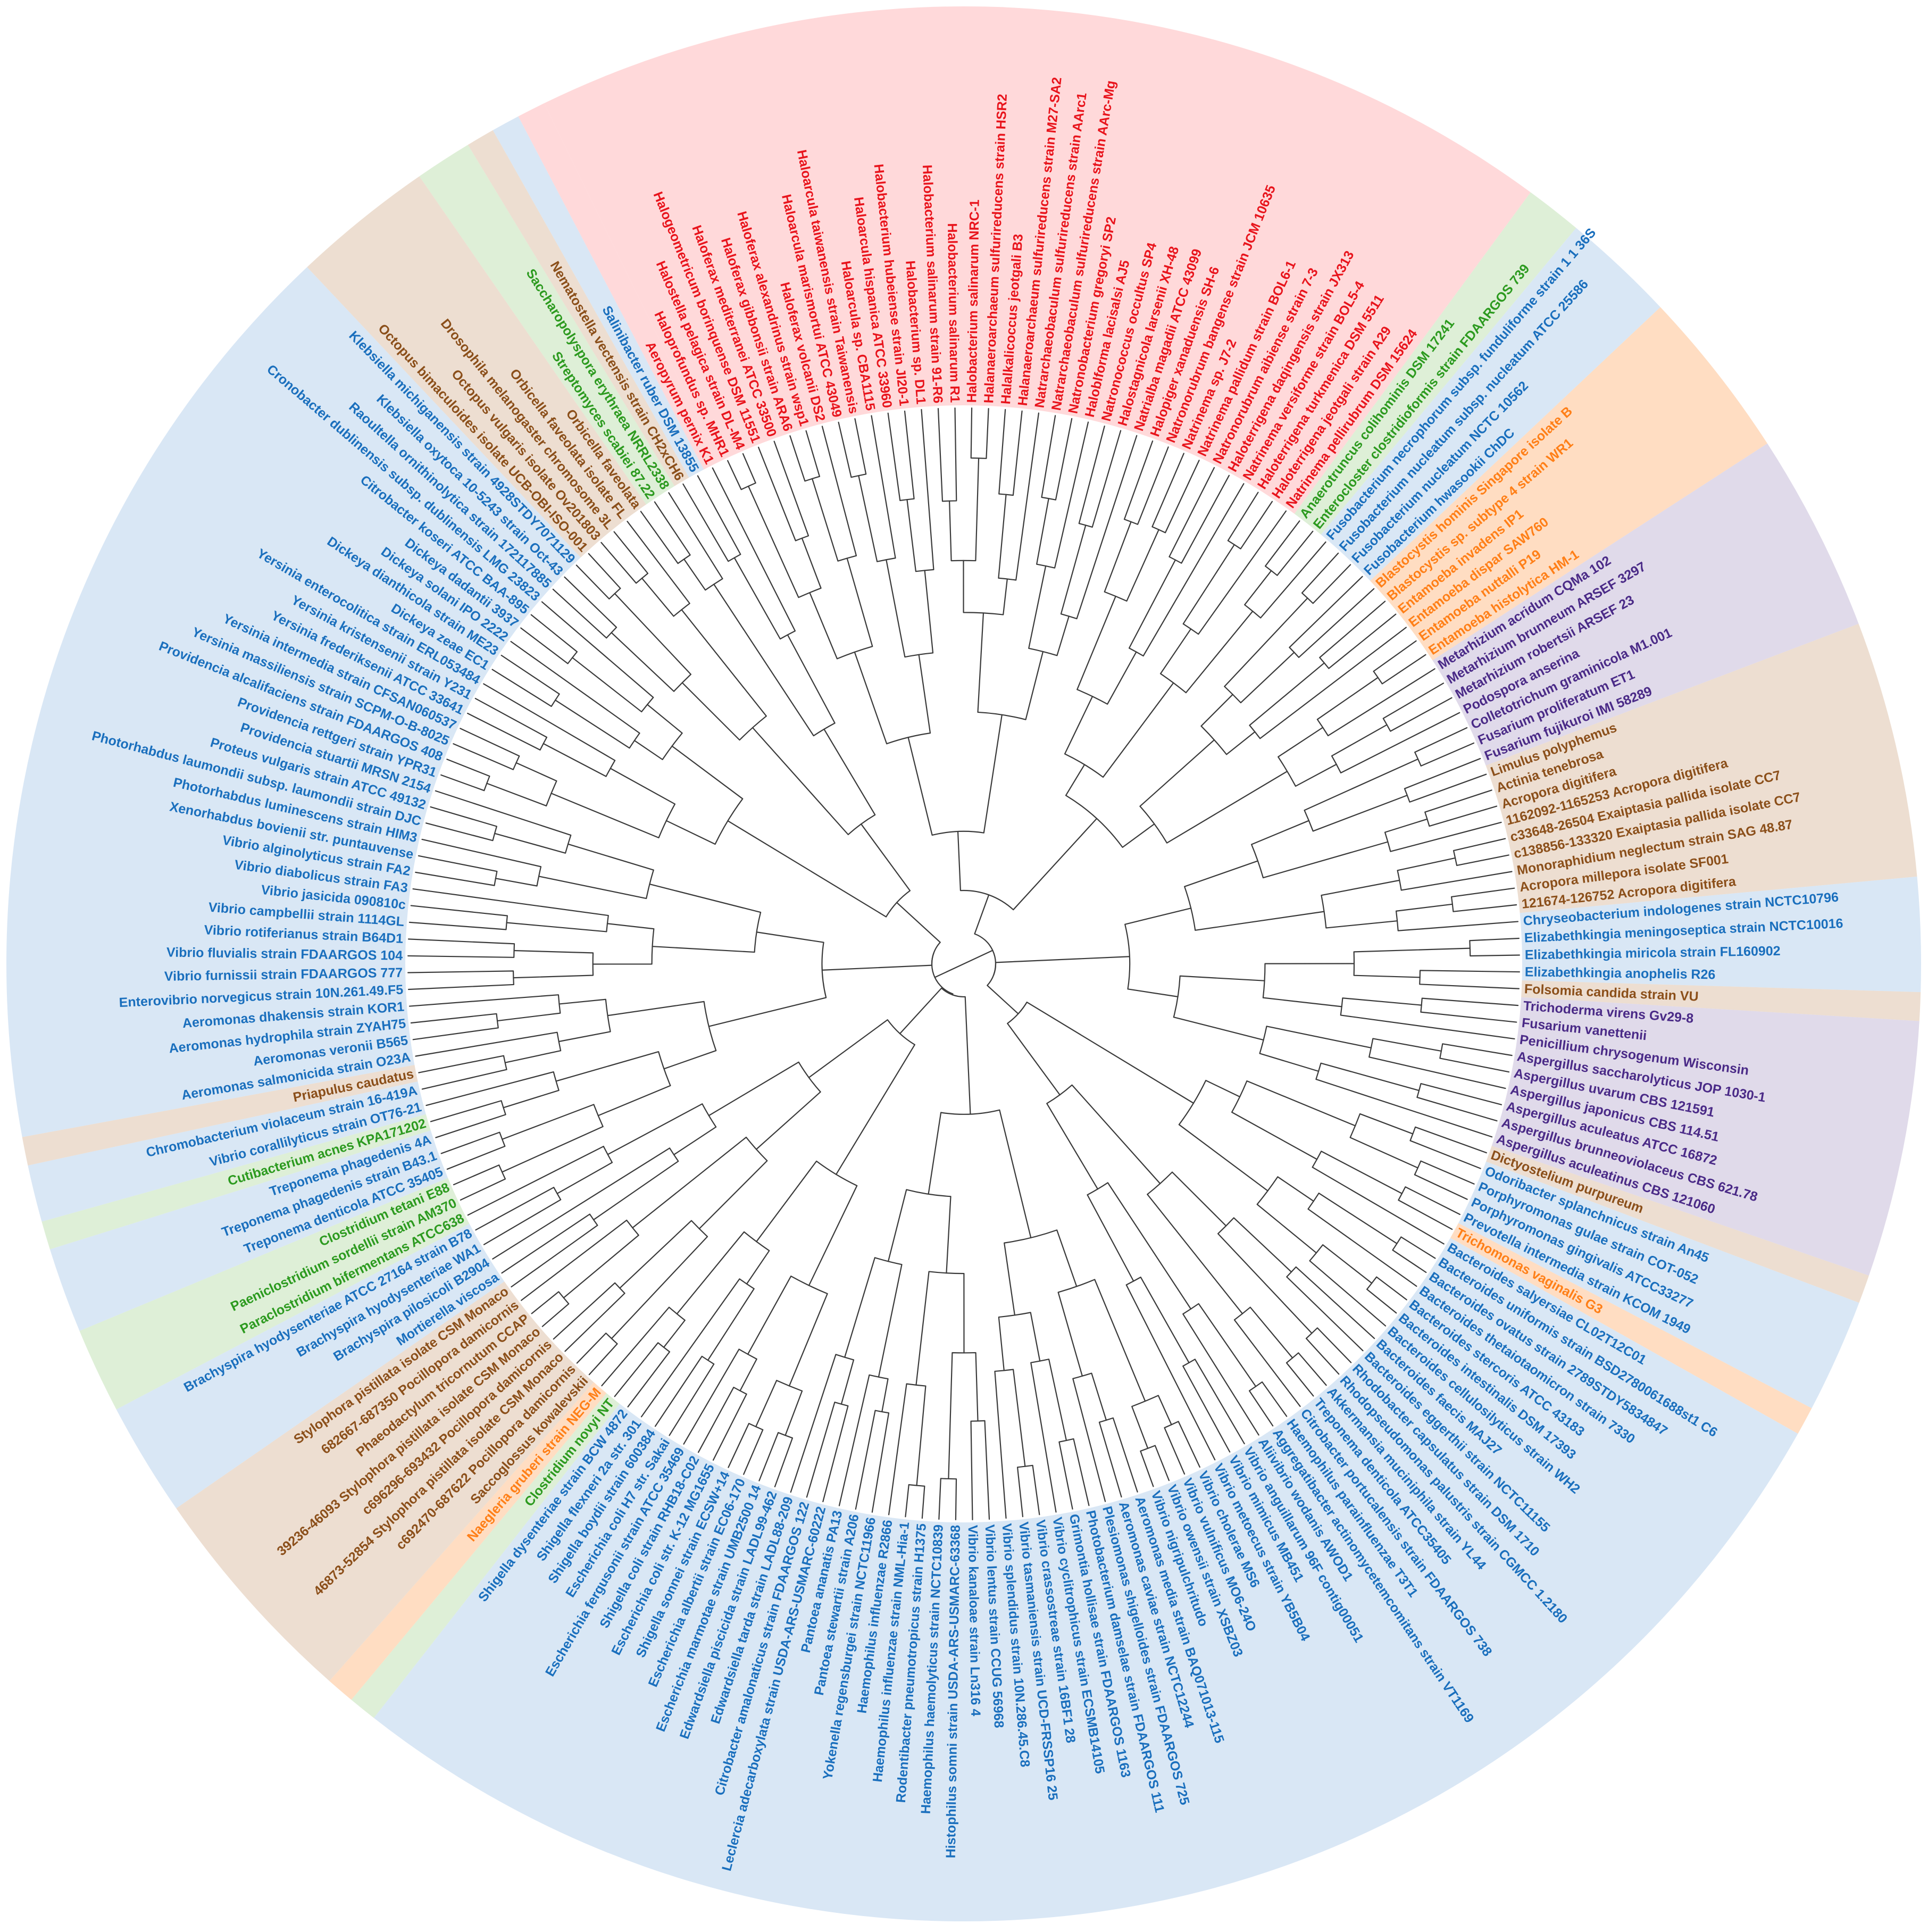 The width and height of the screenshot is (1928, 1932). Describe the element at coordinates (284, 954) in the screenshot. I see `leaf-label: Vibrio fluvialis strain FDAARGOS 104` at that location.